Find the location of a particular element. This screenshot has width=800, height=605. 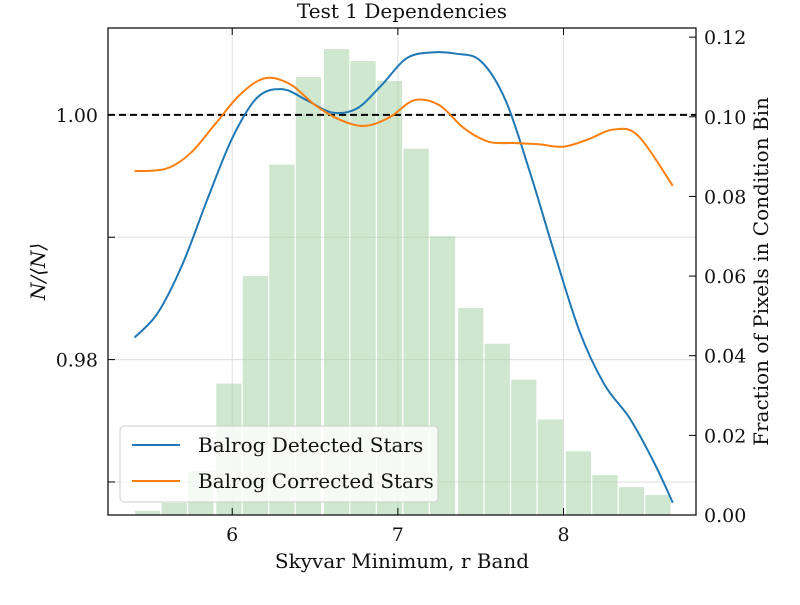

y-axis-title: N/⟨N⟩ is located at coordinates (38, 272).